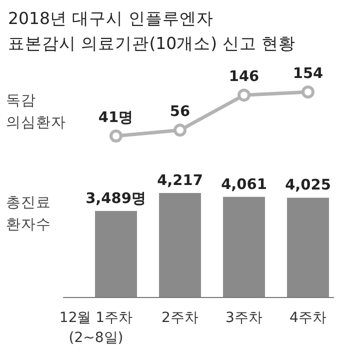  Describe the element at coordinates (180, 318) in the screenshot. I see `x-tick-label: 2주차` at that location.